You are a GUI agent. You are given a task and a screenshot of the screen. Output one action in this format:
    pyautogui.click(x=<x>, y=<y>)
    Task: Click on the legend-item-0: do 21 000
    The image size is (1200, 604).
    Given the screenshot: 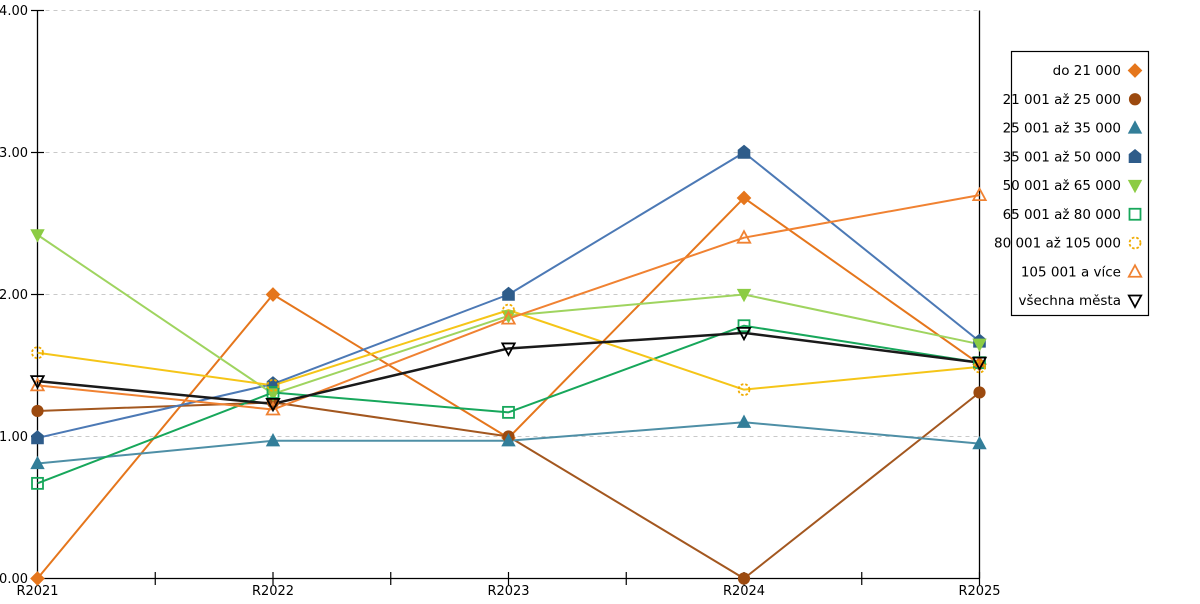 What is the action you would take?
    pyautogui.click(x=1098, y=71)
    